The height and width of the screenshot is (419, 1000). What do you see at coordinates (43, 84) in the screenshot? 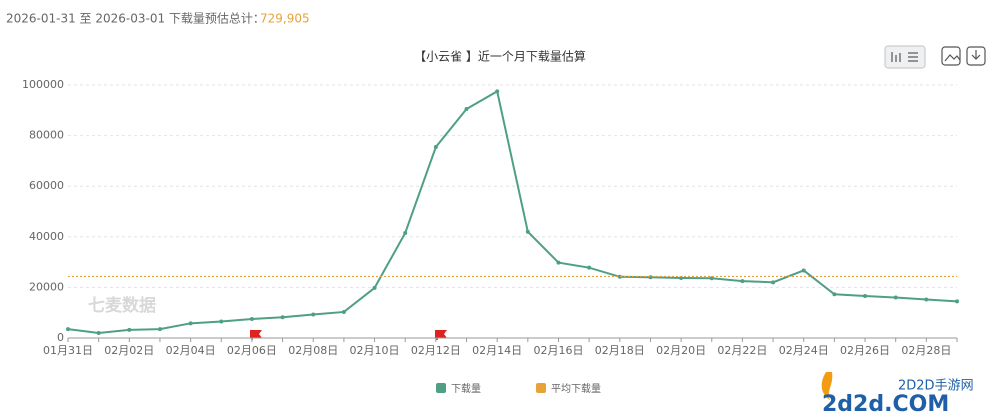
I see `y-tick-label: 100000` at bounding box center [43, 84].